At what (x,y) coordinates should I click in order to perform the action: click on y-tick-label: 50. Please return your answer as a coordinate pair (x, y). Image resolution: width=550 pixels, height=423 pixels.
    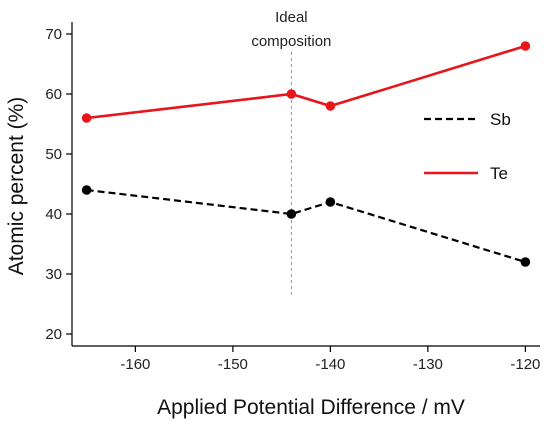
    Looking at the image, I should click on (53, 154).